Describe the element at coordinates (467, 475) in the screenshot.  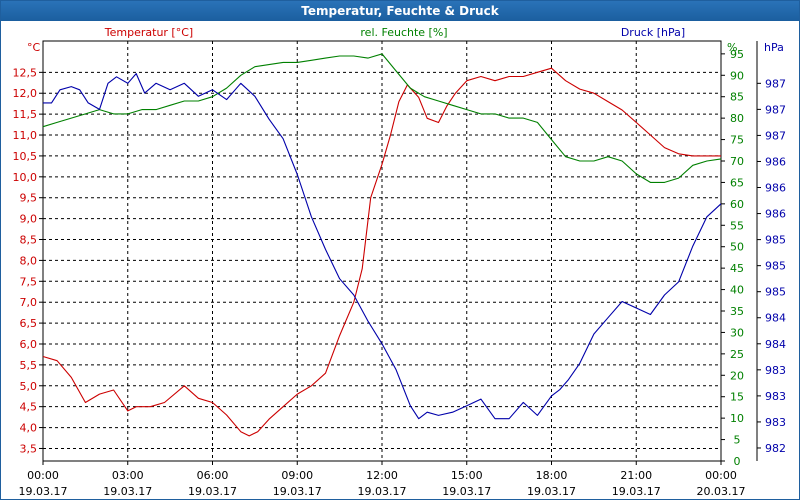
I see `time-tick-label: 15:00` at that location.